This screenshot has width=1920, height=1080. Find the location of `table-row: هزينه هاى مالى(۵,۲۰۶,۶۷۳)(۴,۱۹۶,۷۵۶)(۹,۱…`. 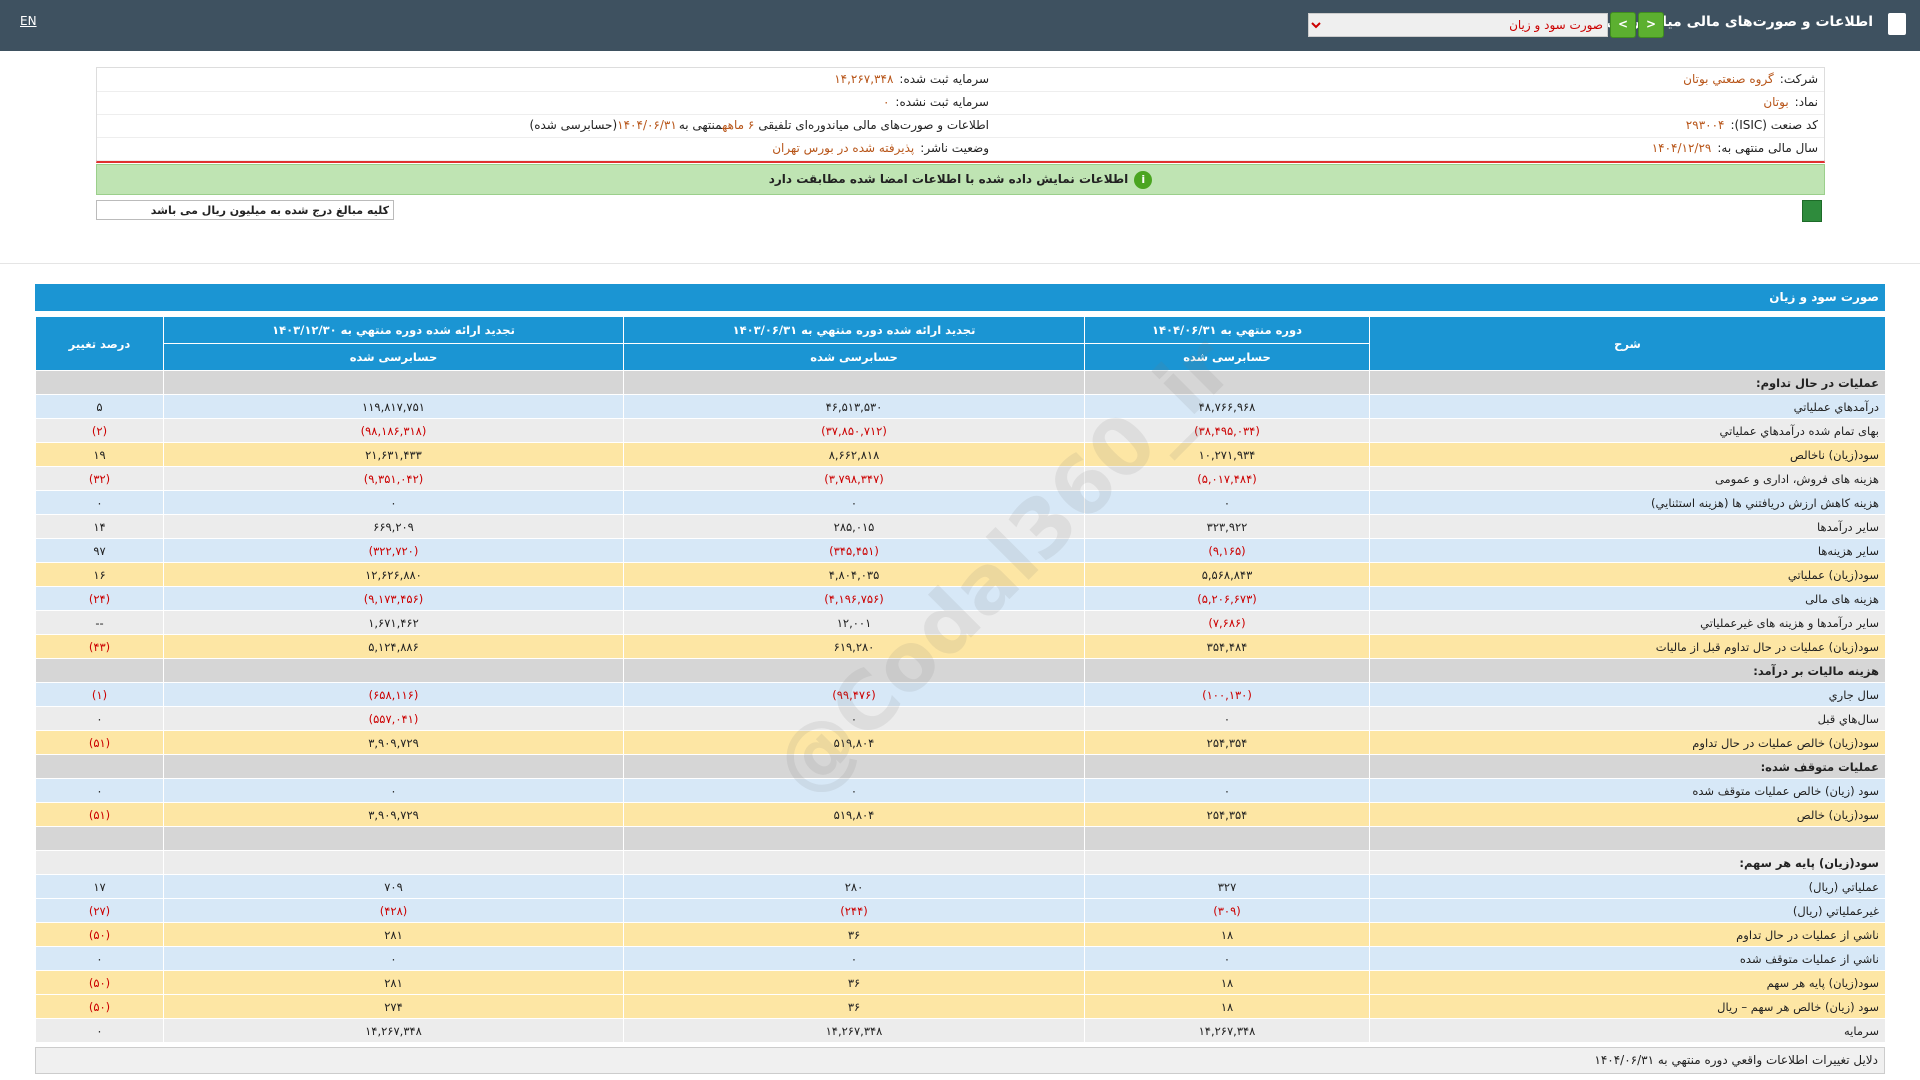

table-row: هزينه هاى مالى(۵,۲۰۶,۶۷۳)(۴,۱۹۶,۷۵۶)(۹,۱… is located at coordinates (961, 599).